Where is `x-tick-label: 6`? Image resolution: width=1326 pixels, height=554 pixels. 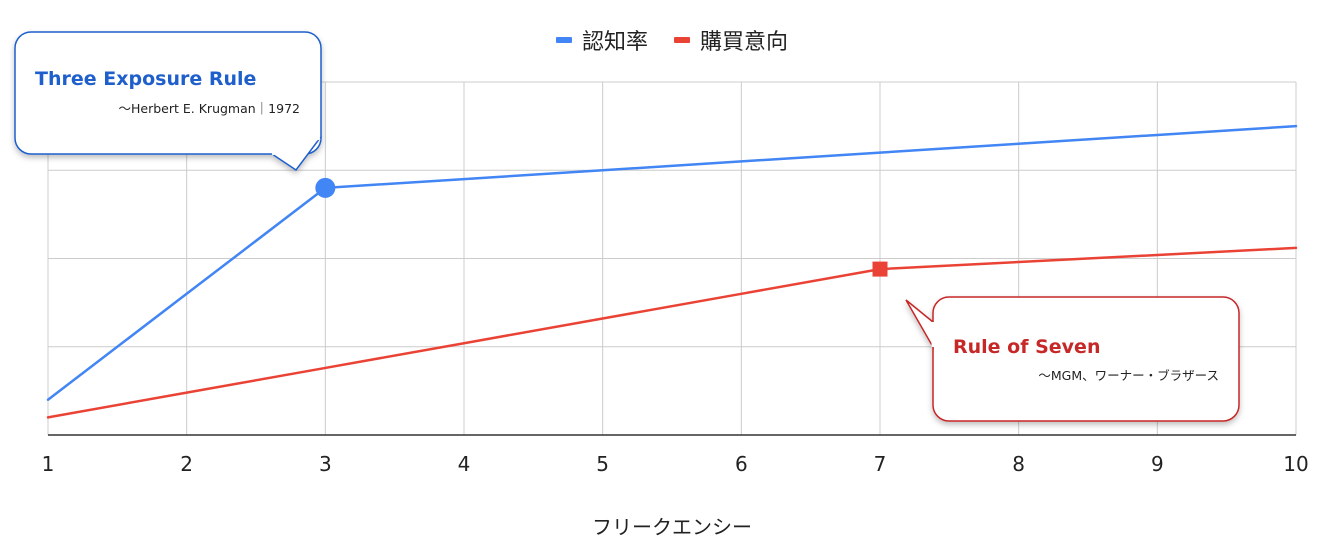 x-tick-label: 6 is located at coordinates (741, 464).